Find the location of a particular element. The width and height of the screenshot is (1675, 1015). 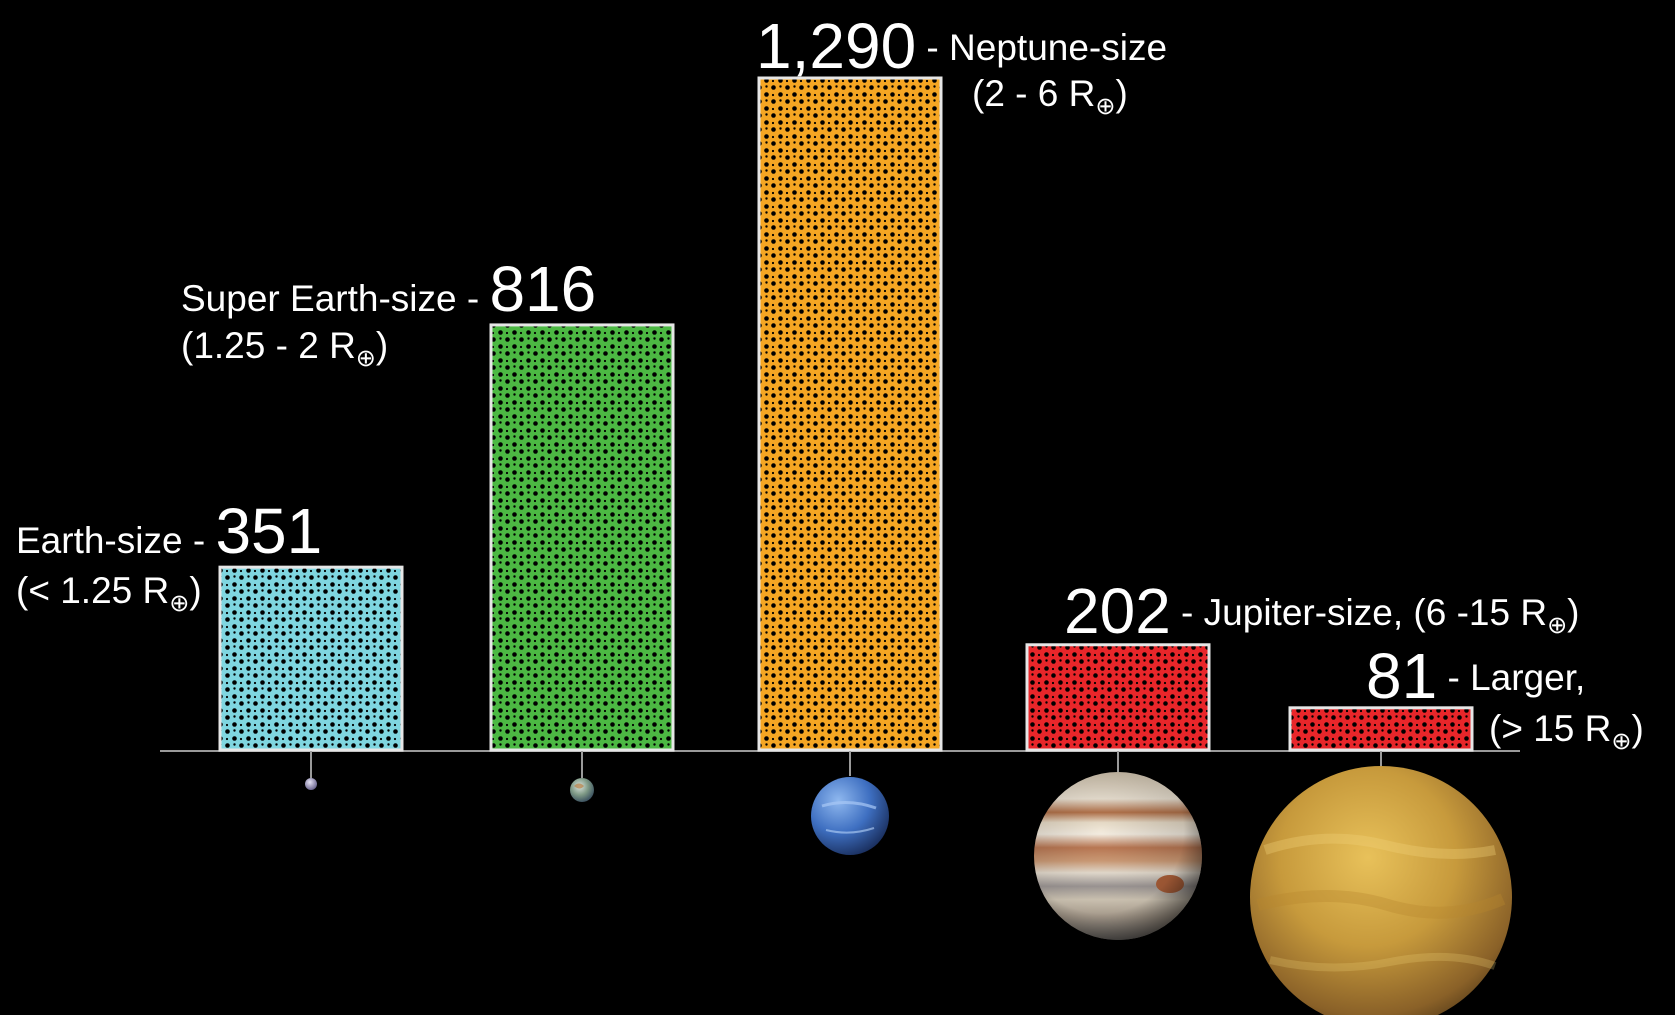

gas-giant-icon is located at coordinates (1381, 890).